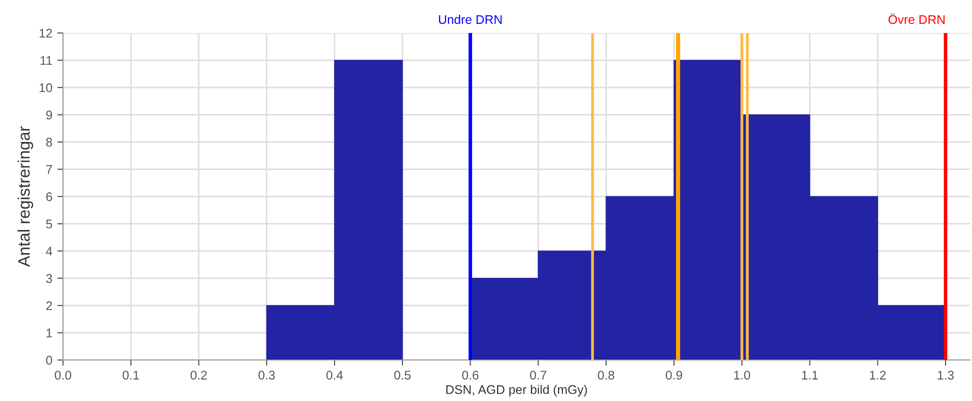  Describe the element at coordinates (470, 19) in the screenshot. I see `ref-line-label: Undre DRN` at that location.